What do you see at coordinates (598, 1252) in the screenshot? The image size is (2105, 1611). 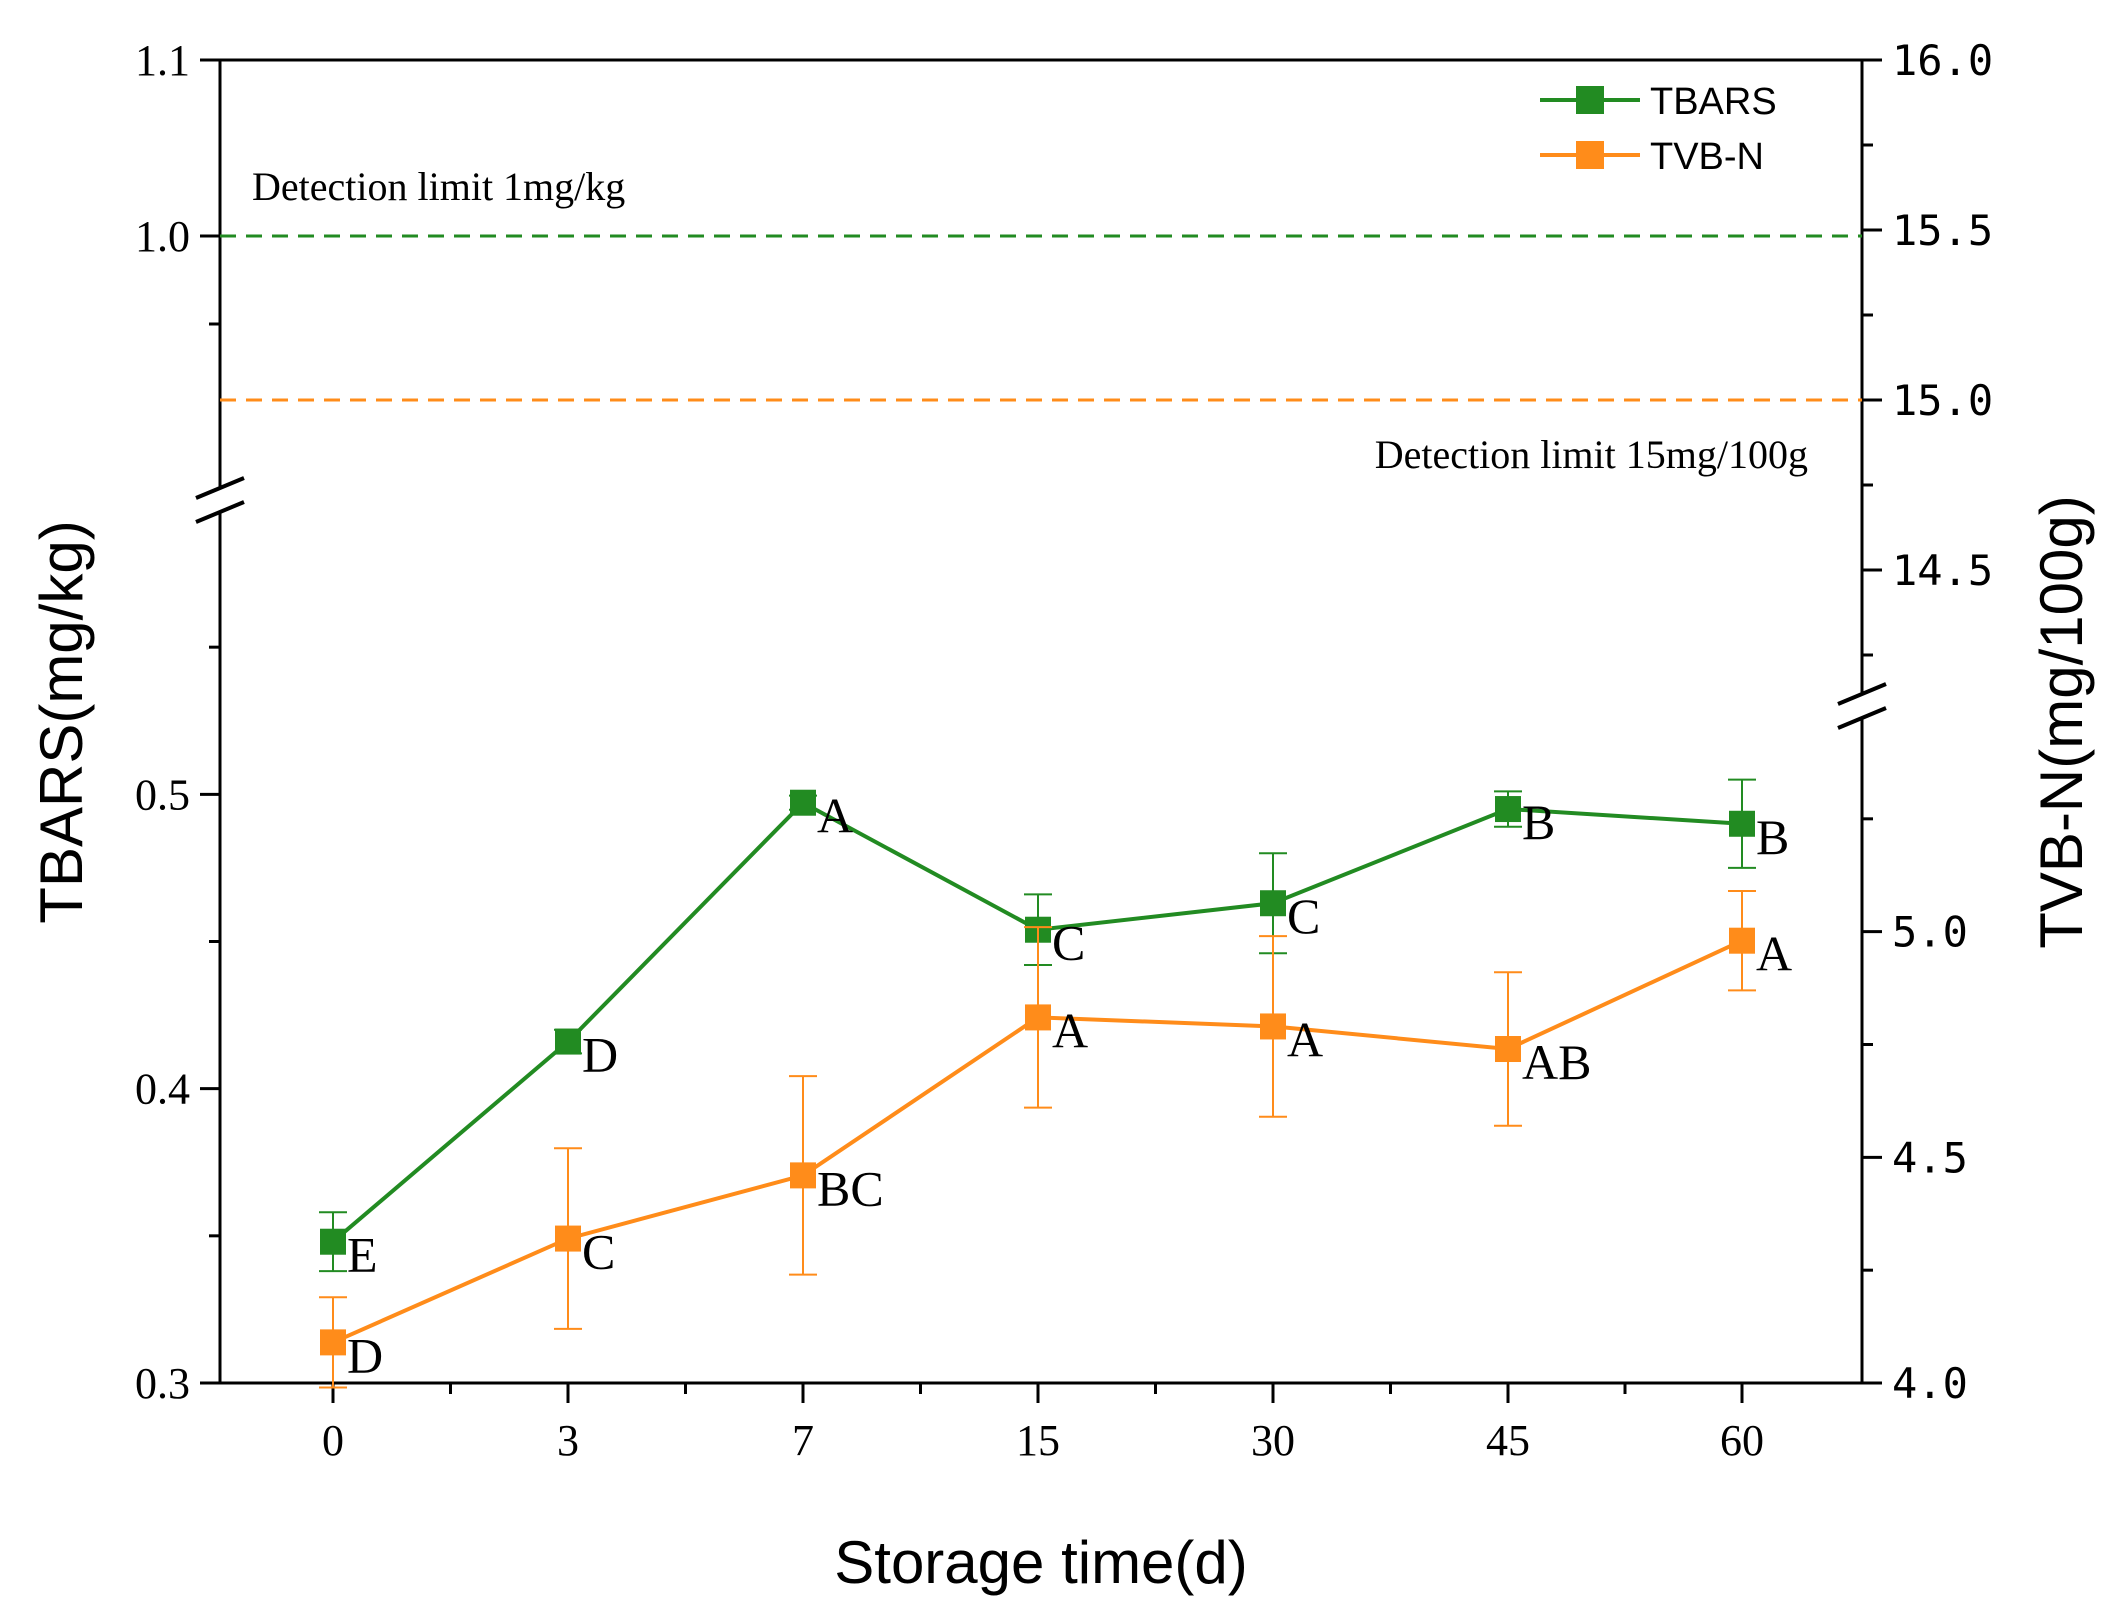 I see `tvb-n-letter-3: C` at bounding box center [598, 1252].